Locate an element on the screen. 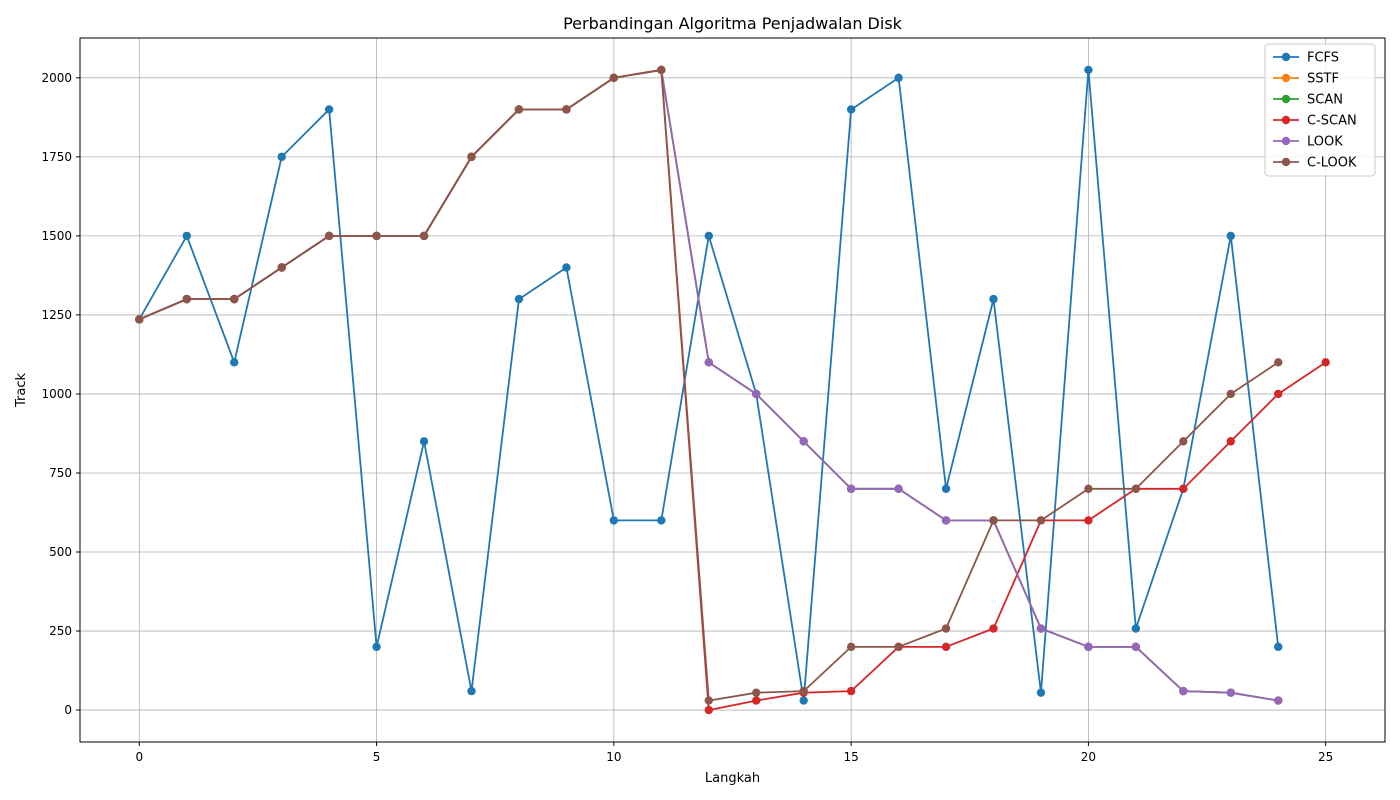 The image size is (1400, 800). legend-box is located at coordinates (1320, 110).